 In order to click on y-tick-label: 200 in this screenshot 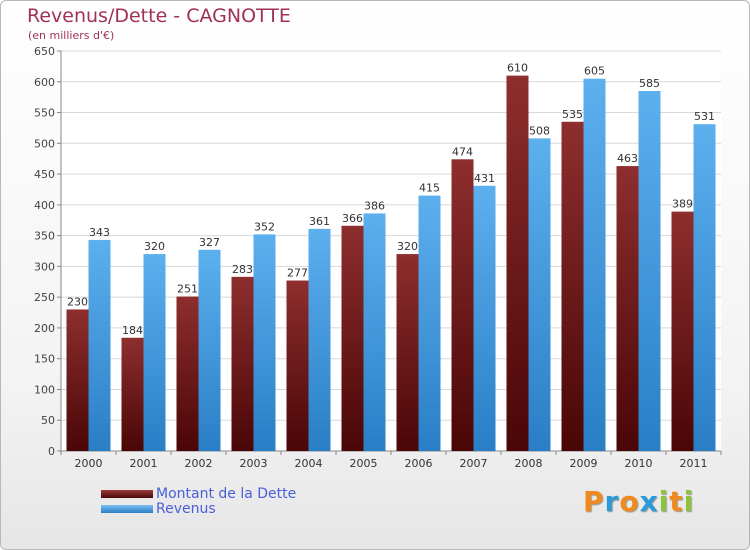, I will do `click(44, 328)`.